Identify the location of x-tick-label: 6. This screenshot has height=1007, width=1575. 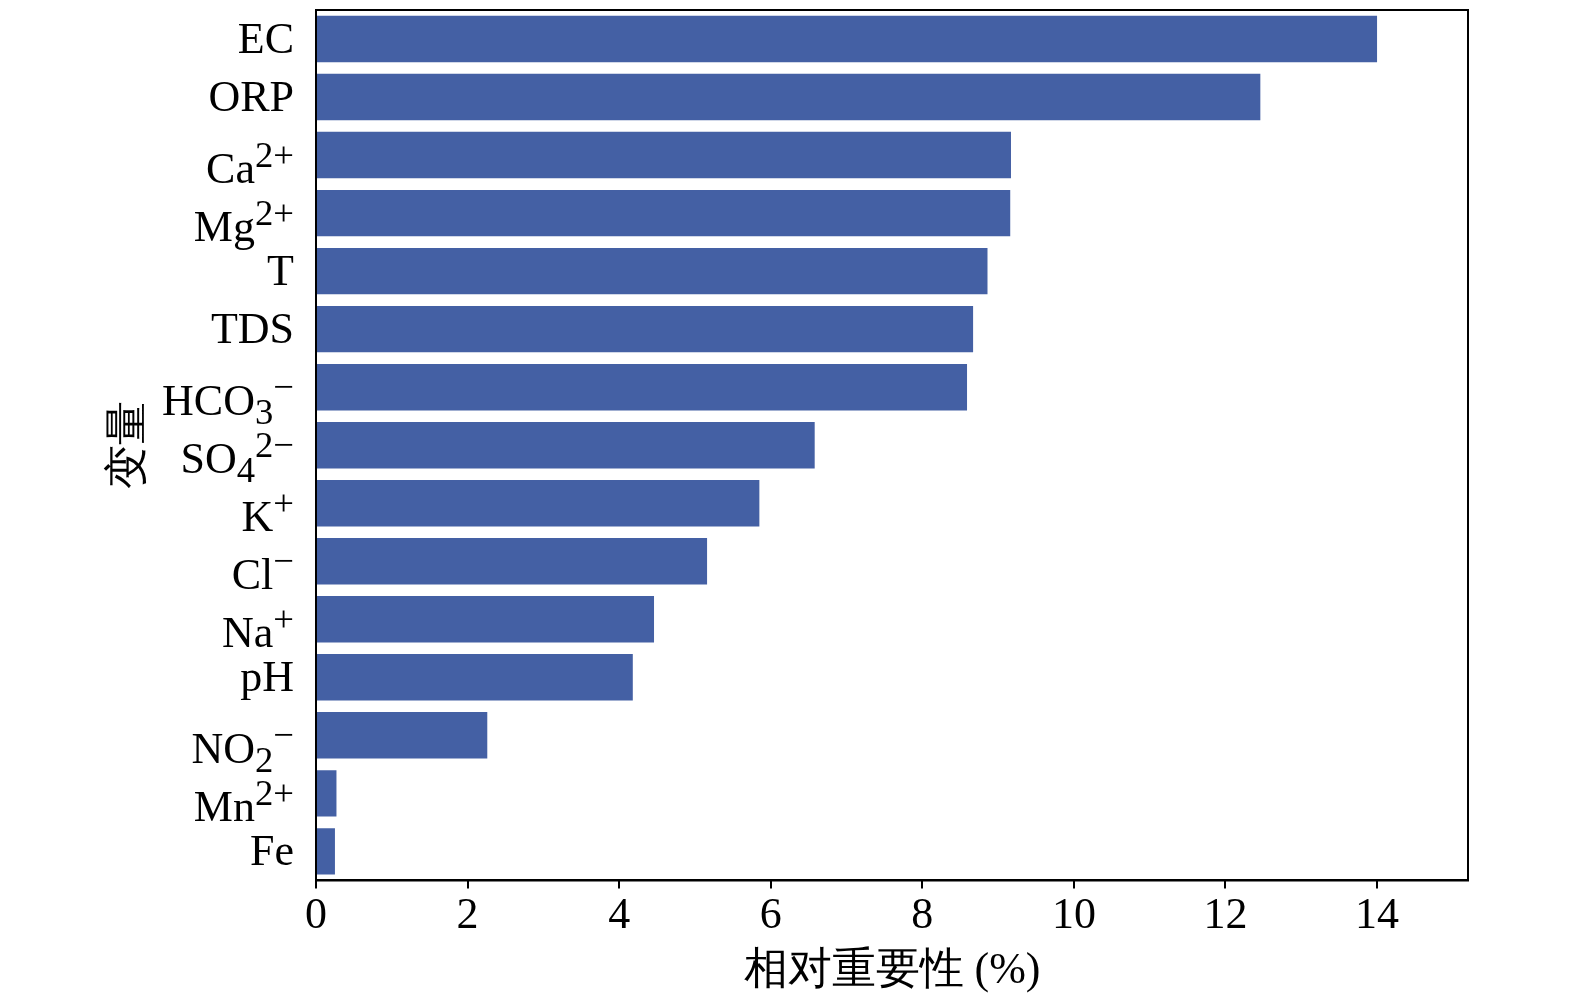
(770, 914).